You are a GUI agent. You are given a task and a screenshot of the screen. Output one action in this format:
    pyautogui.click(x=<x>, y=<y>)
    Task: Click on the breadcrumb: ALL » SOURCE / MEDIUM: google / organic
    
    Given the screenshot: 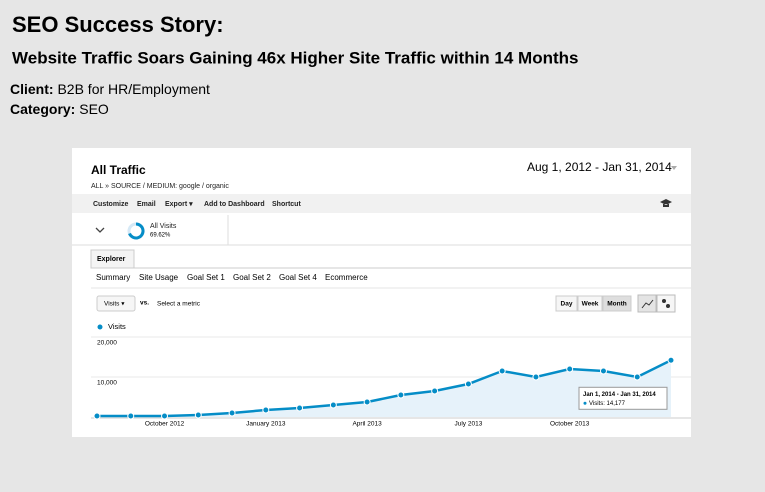 What is the action you would take?
    pyautogui.click(x=160, y=186)
    